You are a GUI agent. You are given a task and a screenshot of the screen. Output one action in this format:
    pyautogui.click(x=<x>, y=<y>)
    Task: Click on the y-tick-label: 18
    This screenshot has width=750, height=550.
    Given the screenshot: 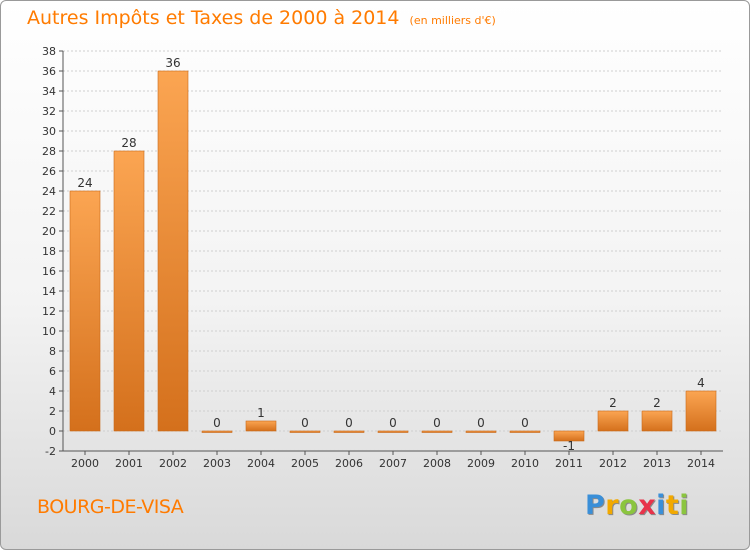 What is the action you would take?
    pyautogui.click(x=49, y=251)
    